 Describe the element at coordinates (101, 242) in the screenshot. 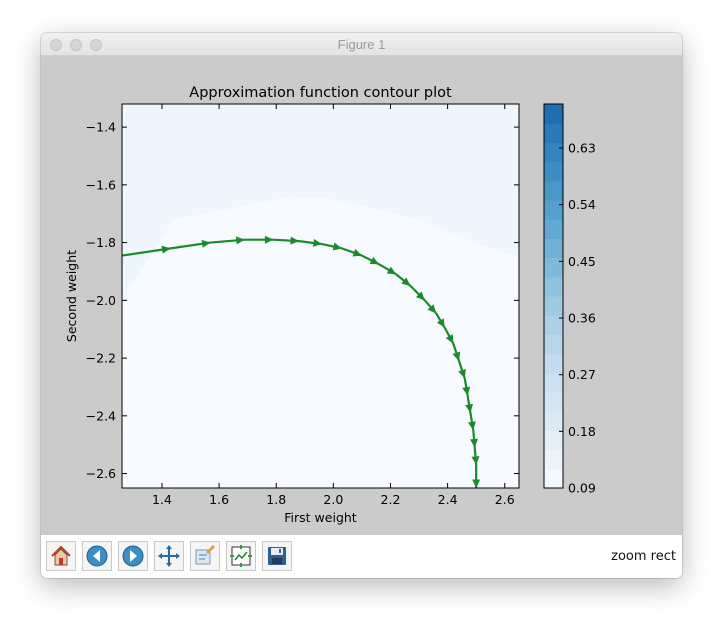

I see `y-tick-label: −1.8` at that location.